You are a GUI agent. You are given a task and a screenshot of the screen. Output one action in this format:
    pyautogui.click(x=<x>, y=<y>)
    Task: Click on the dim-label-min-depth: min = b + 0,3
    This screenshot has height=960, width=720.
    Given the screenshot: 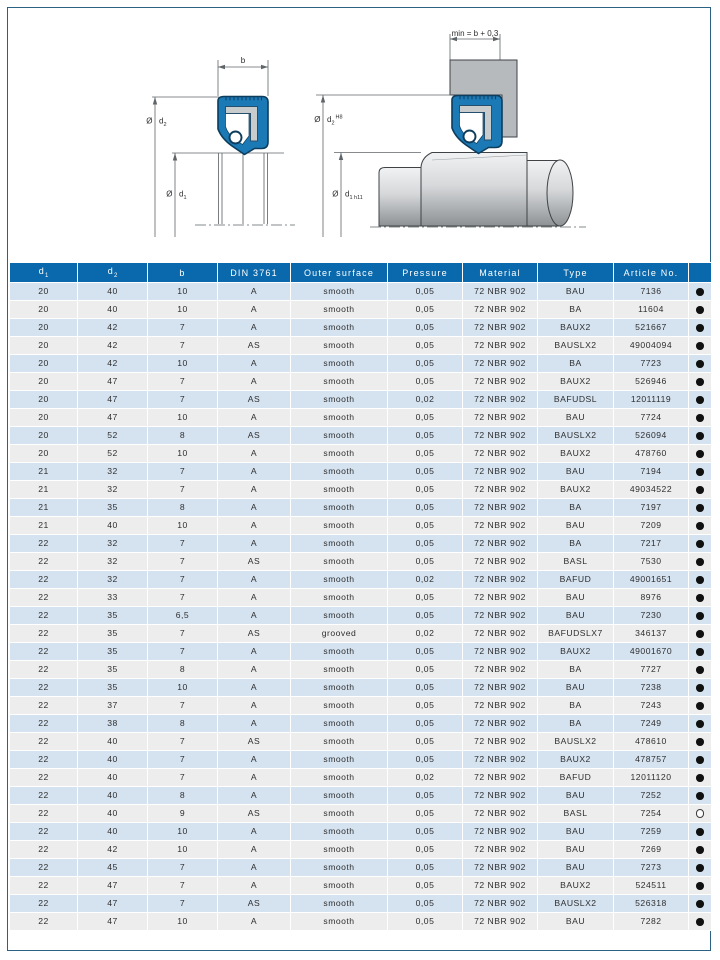 What is the action you would take?
    pyautogui.click(x=475, y=33)
    